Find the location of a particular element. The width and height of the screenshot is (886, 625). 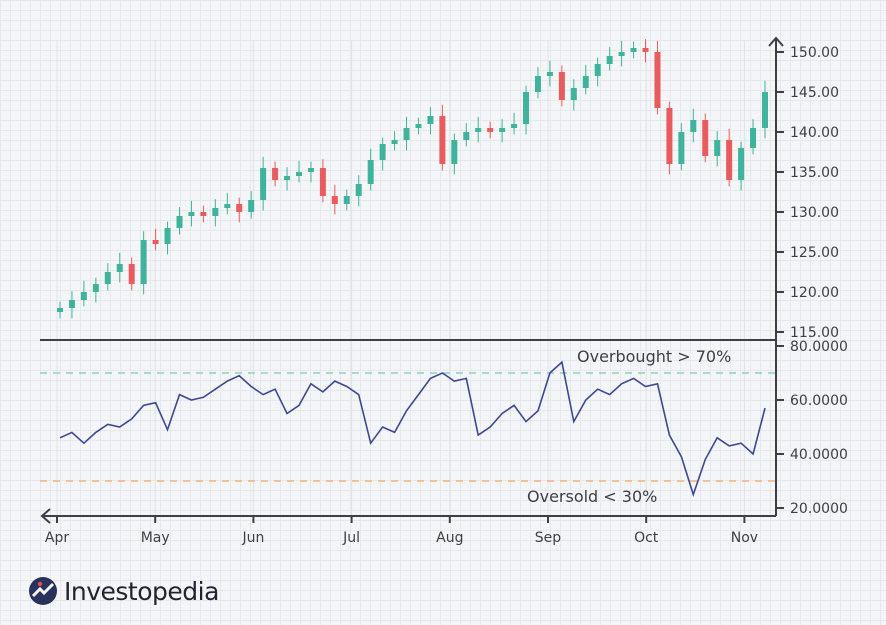

price-tick-label: 140.00 is located at coordinates (814, 133).